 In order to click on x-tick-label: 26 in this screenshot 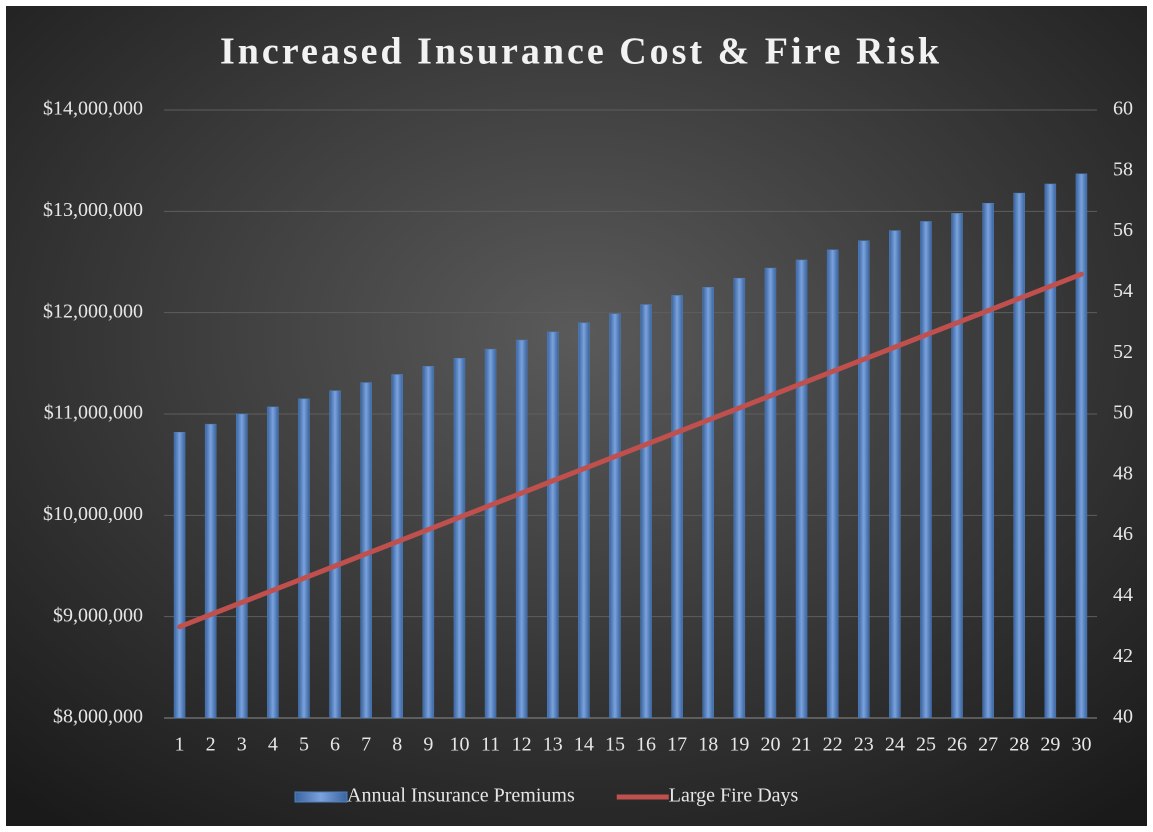, I will do `click(957, 745)`.